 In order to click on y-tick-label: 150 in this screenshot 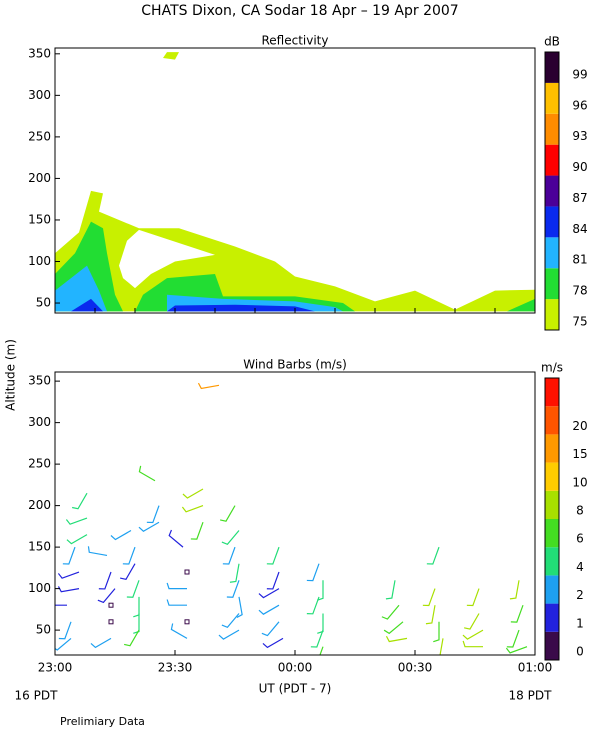, I will do `click(39, 547)`.